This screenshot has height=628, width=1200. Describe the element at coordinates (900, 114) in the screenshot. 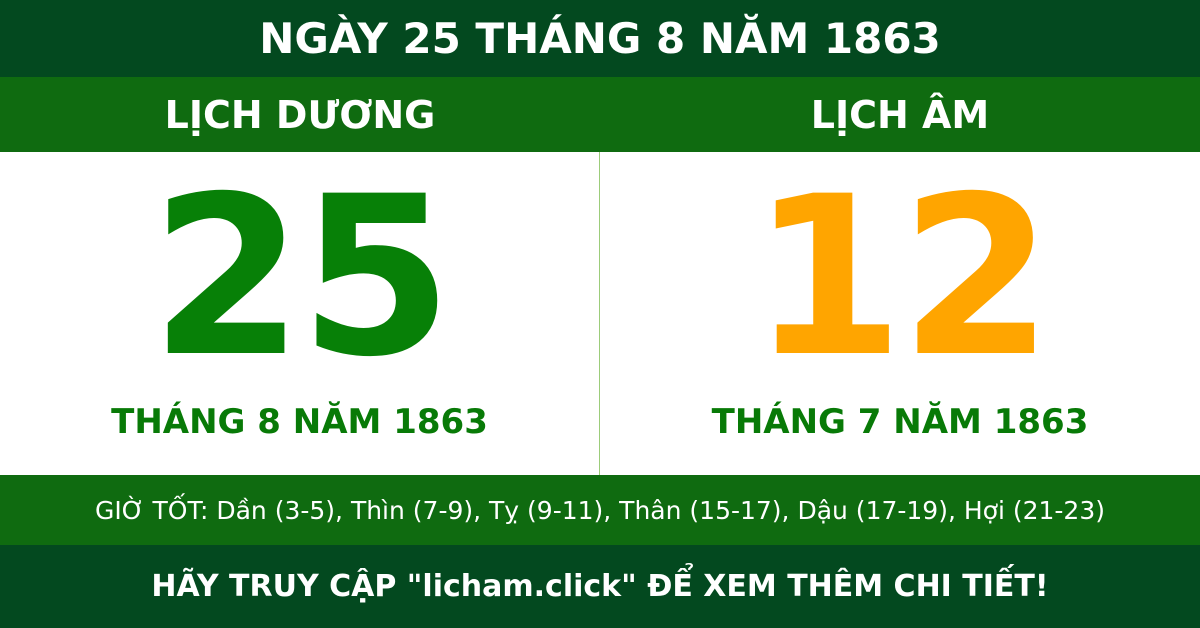

I see `lunar-heading: LỊCH ÂM` at that location.